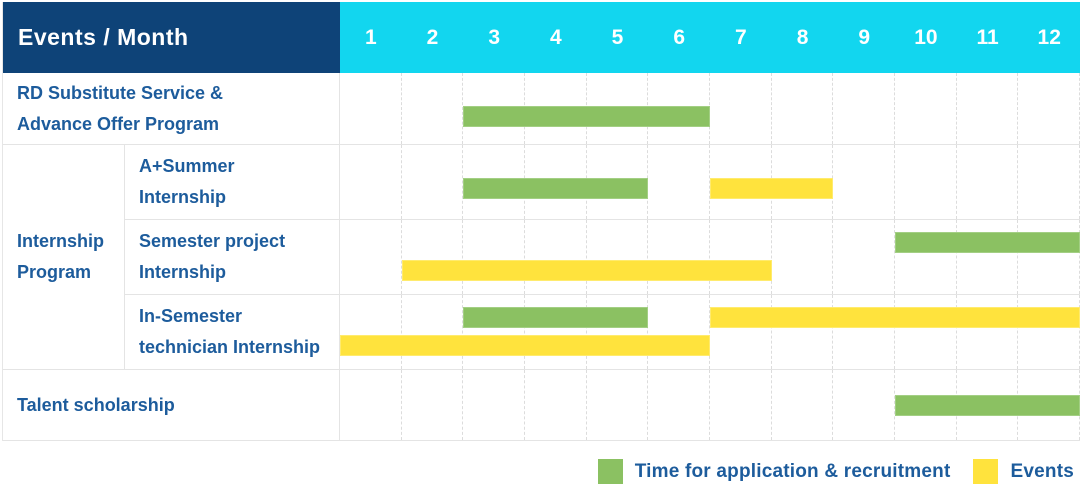 The width and height of the screenshot is (1080, 494). What do you see at coordinates (432, 37) in the screenshot?
I see `month-header-cell: 2` at bounding box center [432, 37].